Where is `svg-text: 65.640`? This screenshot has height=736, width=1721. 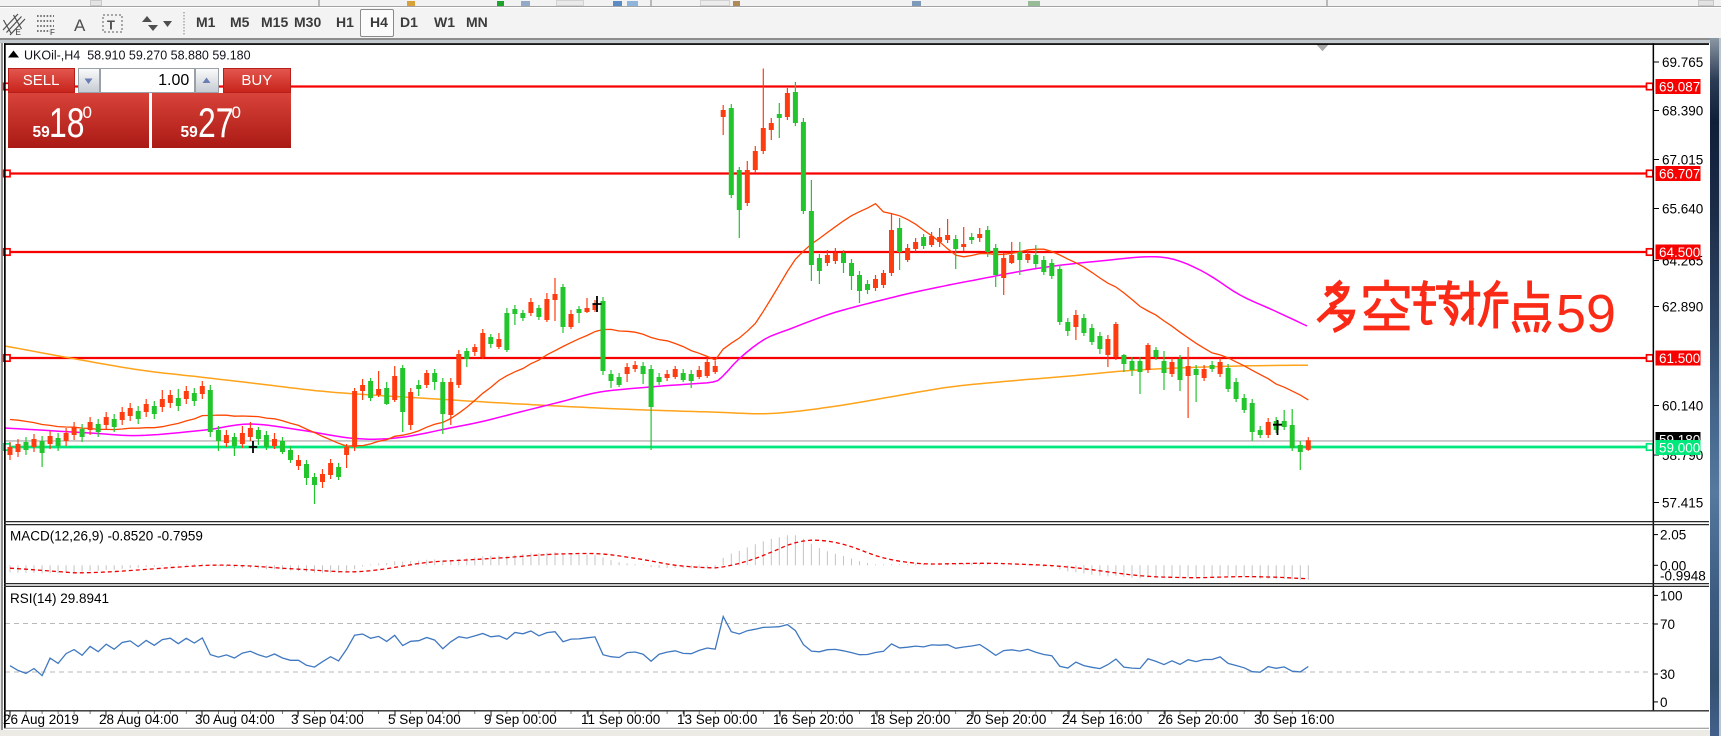 svg-text: 65.640 is located at coordinates (1682, 209).